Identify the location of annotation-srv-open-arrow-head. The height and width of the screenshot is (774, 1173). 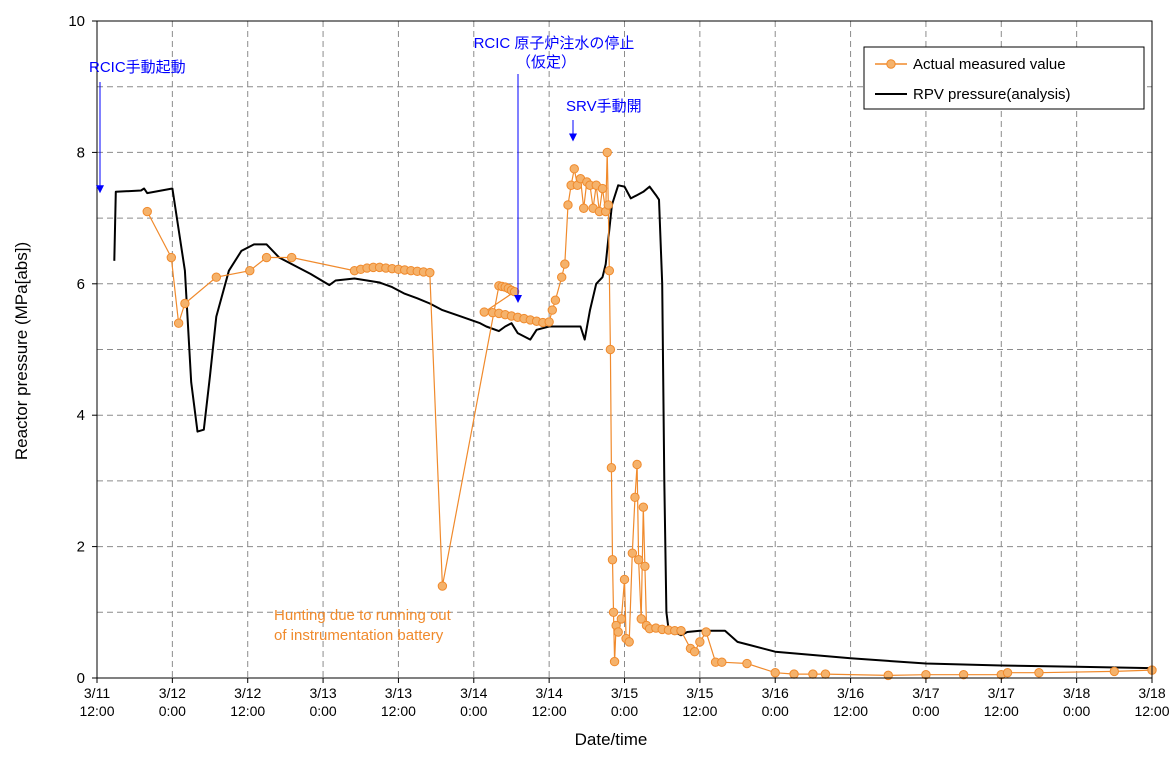
(573, 137).